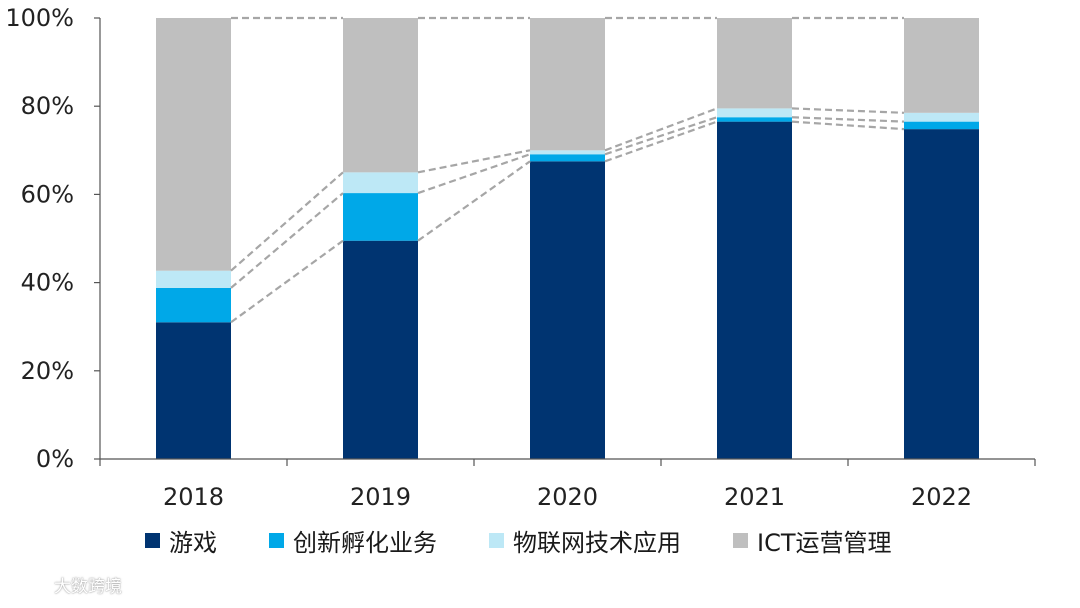  Describe the element at coordinates (597, 543) in the screenshot. I see `legend-label: 物联网技术应用` at that location.